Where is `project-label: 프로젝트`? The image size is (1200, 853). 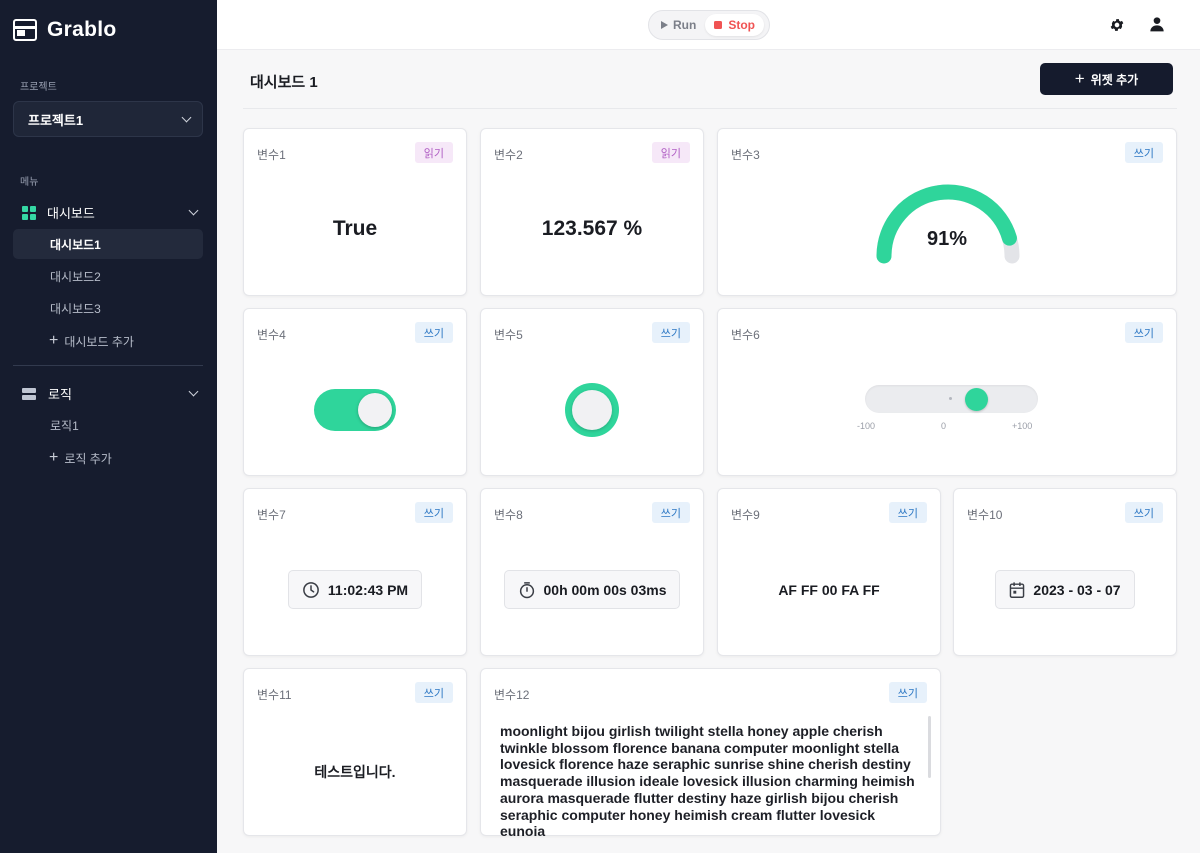
project-label: 프로젝트 is located at coordinates (38, 87).